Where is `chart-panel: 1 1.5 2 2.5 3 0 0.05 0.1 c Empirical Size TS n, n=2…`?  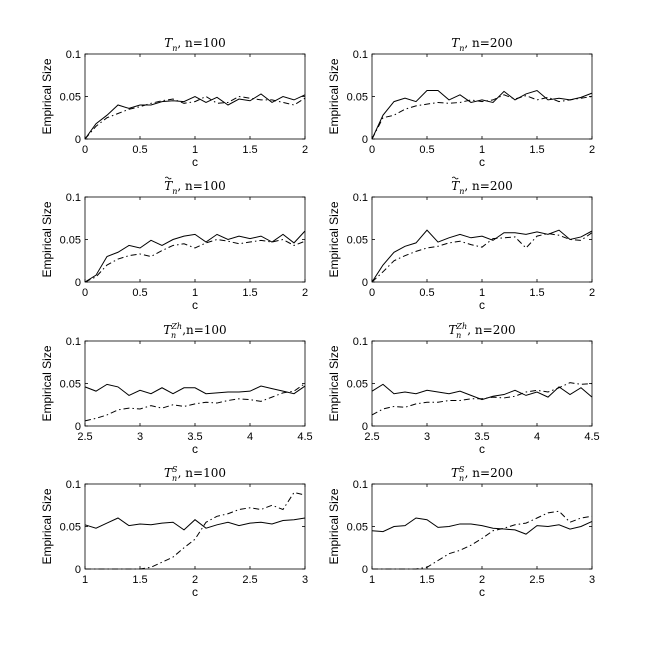
chart-panel: 1 1.5 2 2.5 3 0 0.05 0.1 c Empirical Size TS n, n=2… is located at coordinates (461, 532).